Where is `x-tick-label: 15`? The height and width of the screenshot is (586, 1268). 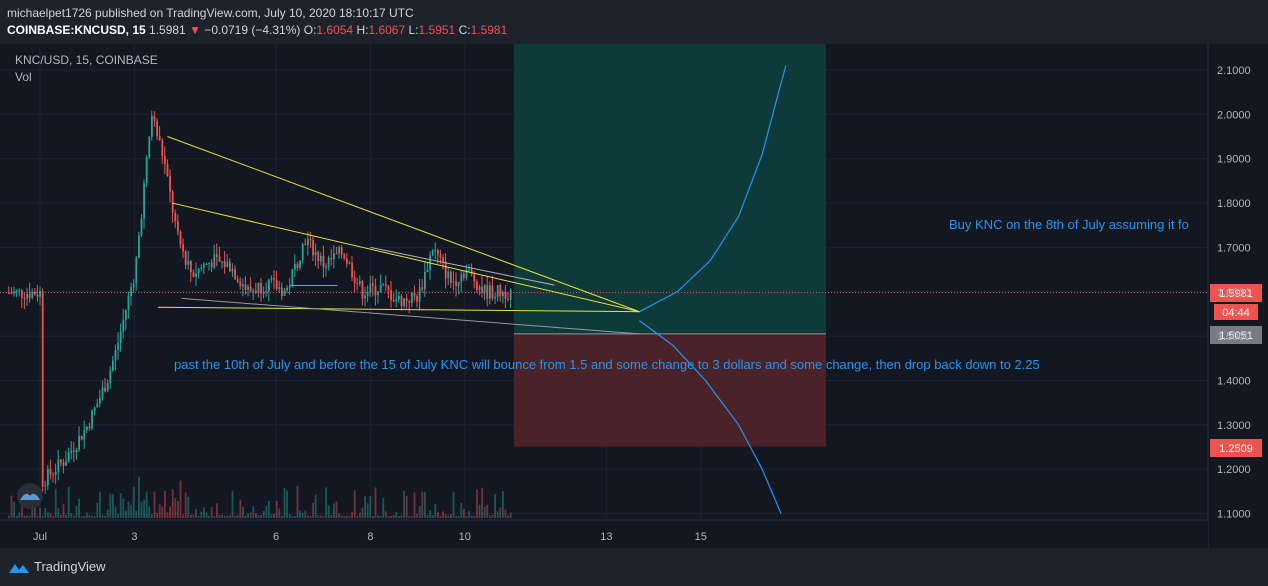
x-tick-label: 15 is located at coordinates (701, 537).